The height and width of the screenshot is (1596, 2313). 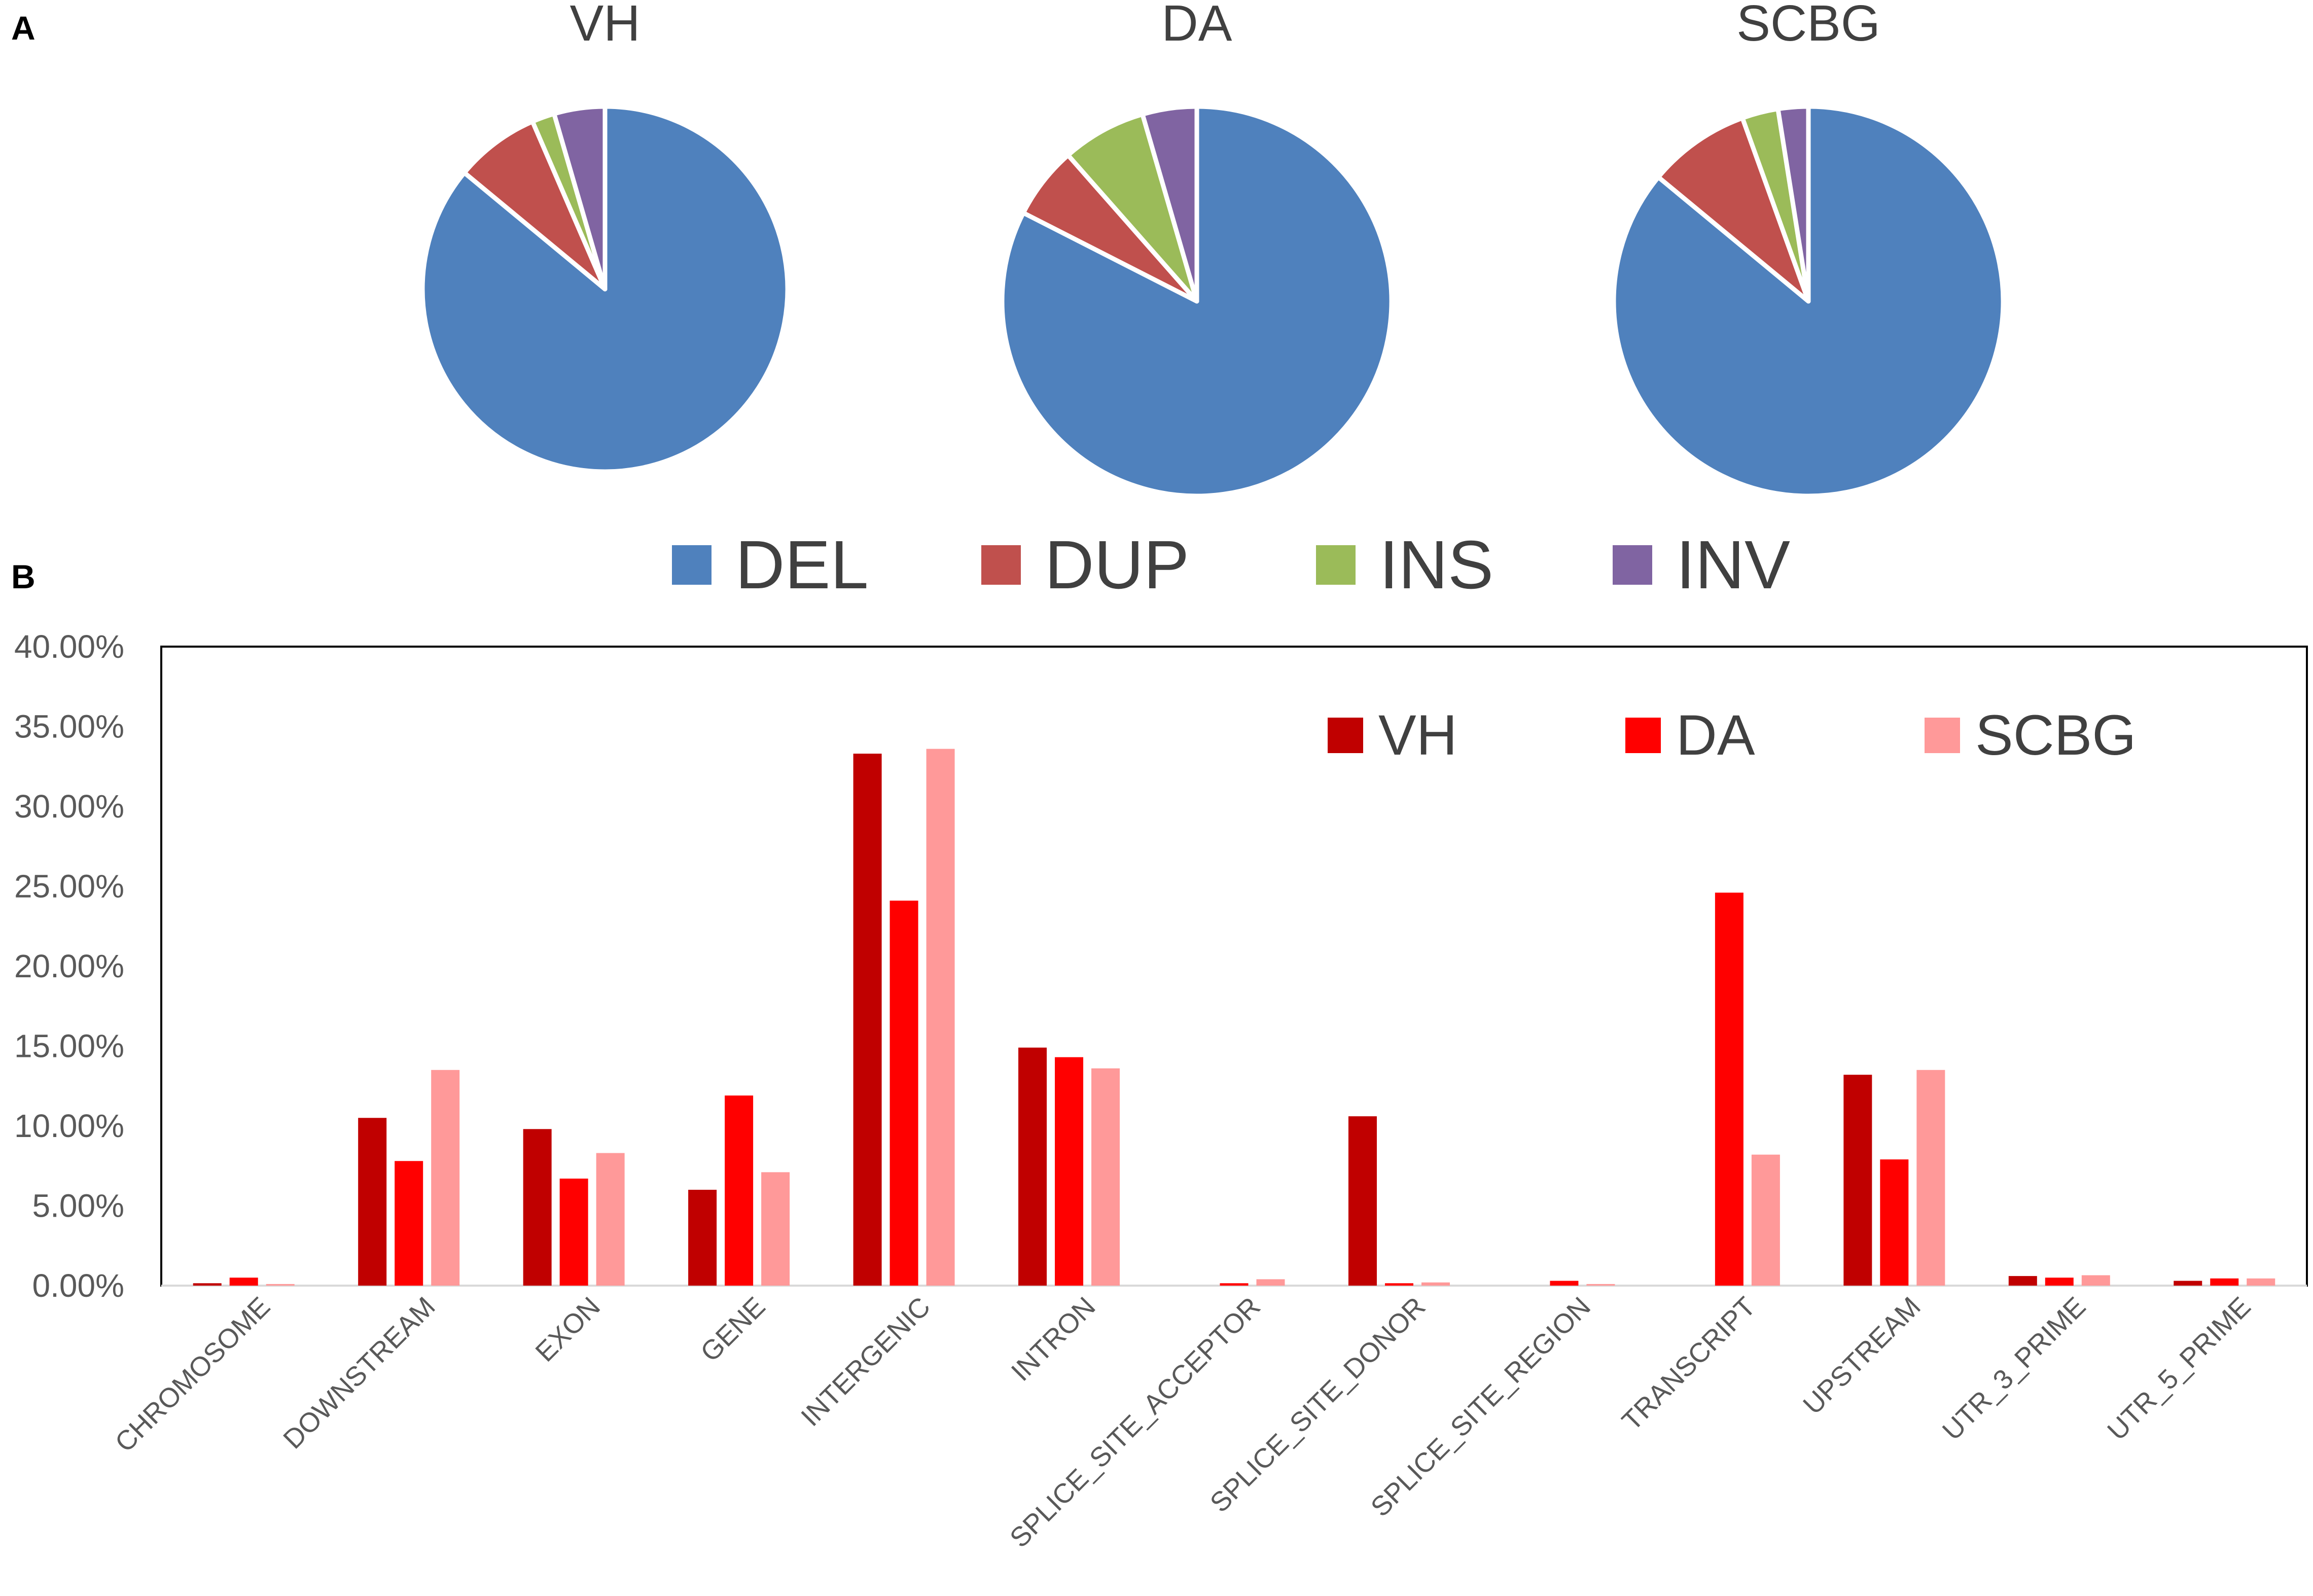 I want to click on bar-scbg-downstream, so click(x=446, y=1178).